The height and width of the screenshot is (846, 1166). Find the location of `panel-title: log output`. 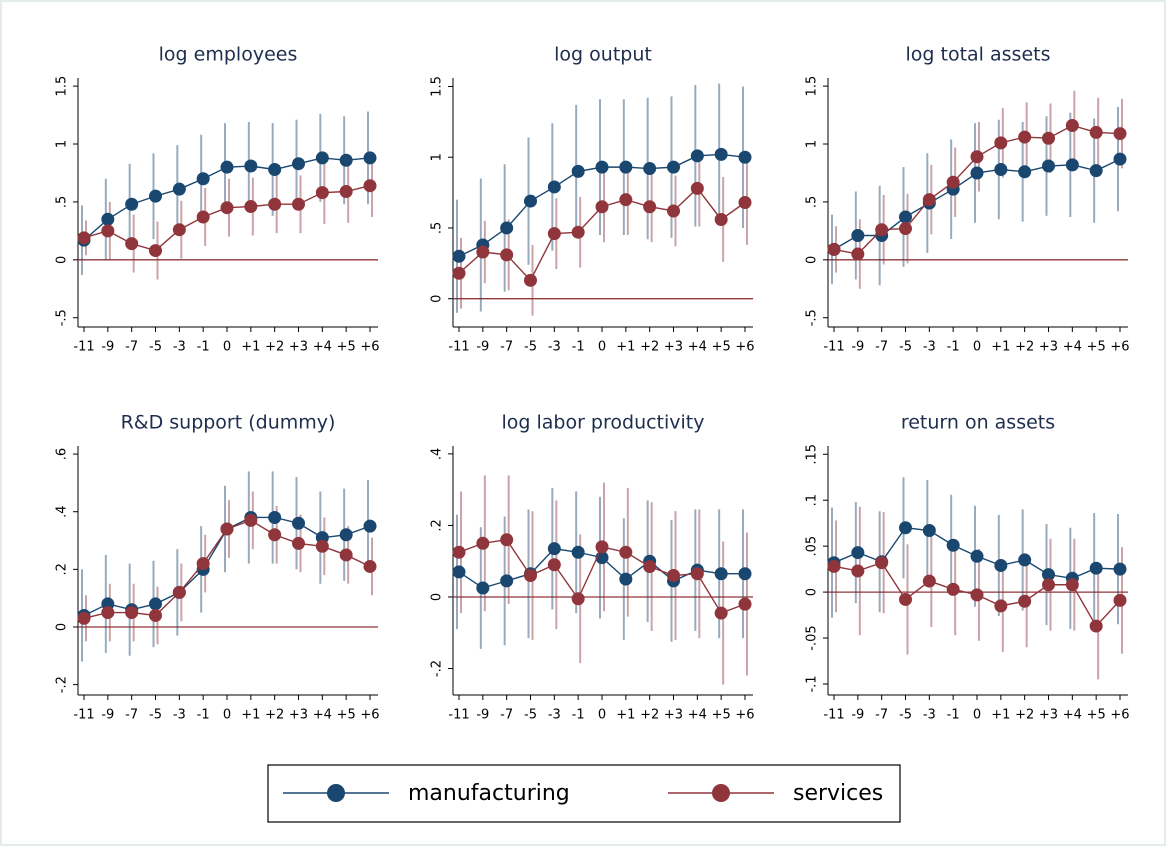

panel-title: log output is located at coordinates (603, 55).